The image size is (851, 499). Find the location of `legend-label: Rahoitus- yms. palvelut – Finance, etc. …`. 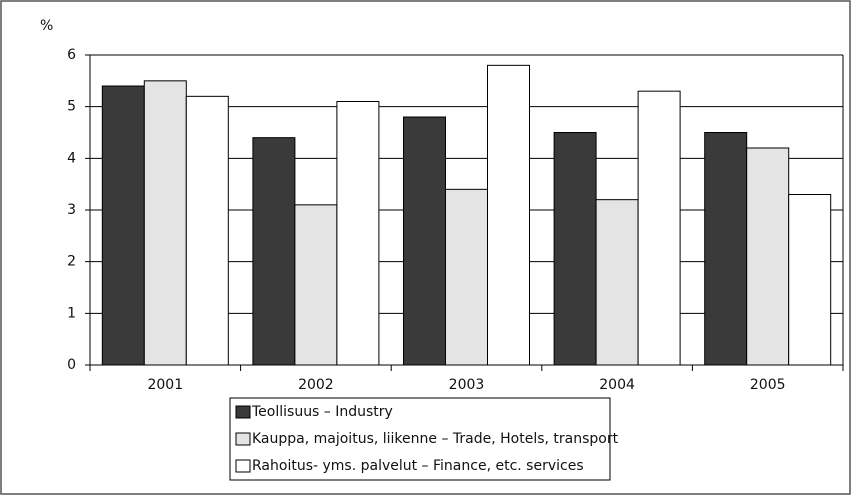

legend-label: Rahoitus- yms. palvelut – Finance, etc. … is located at coordinates (418, 466).